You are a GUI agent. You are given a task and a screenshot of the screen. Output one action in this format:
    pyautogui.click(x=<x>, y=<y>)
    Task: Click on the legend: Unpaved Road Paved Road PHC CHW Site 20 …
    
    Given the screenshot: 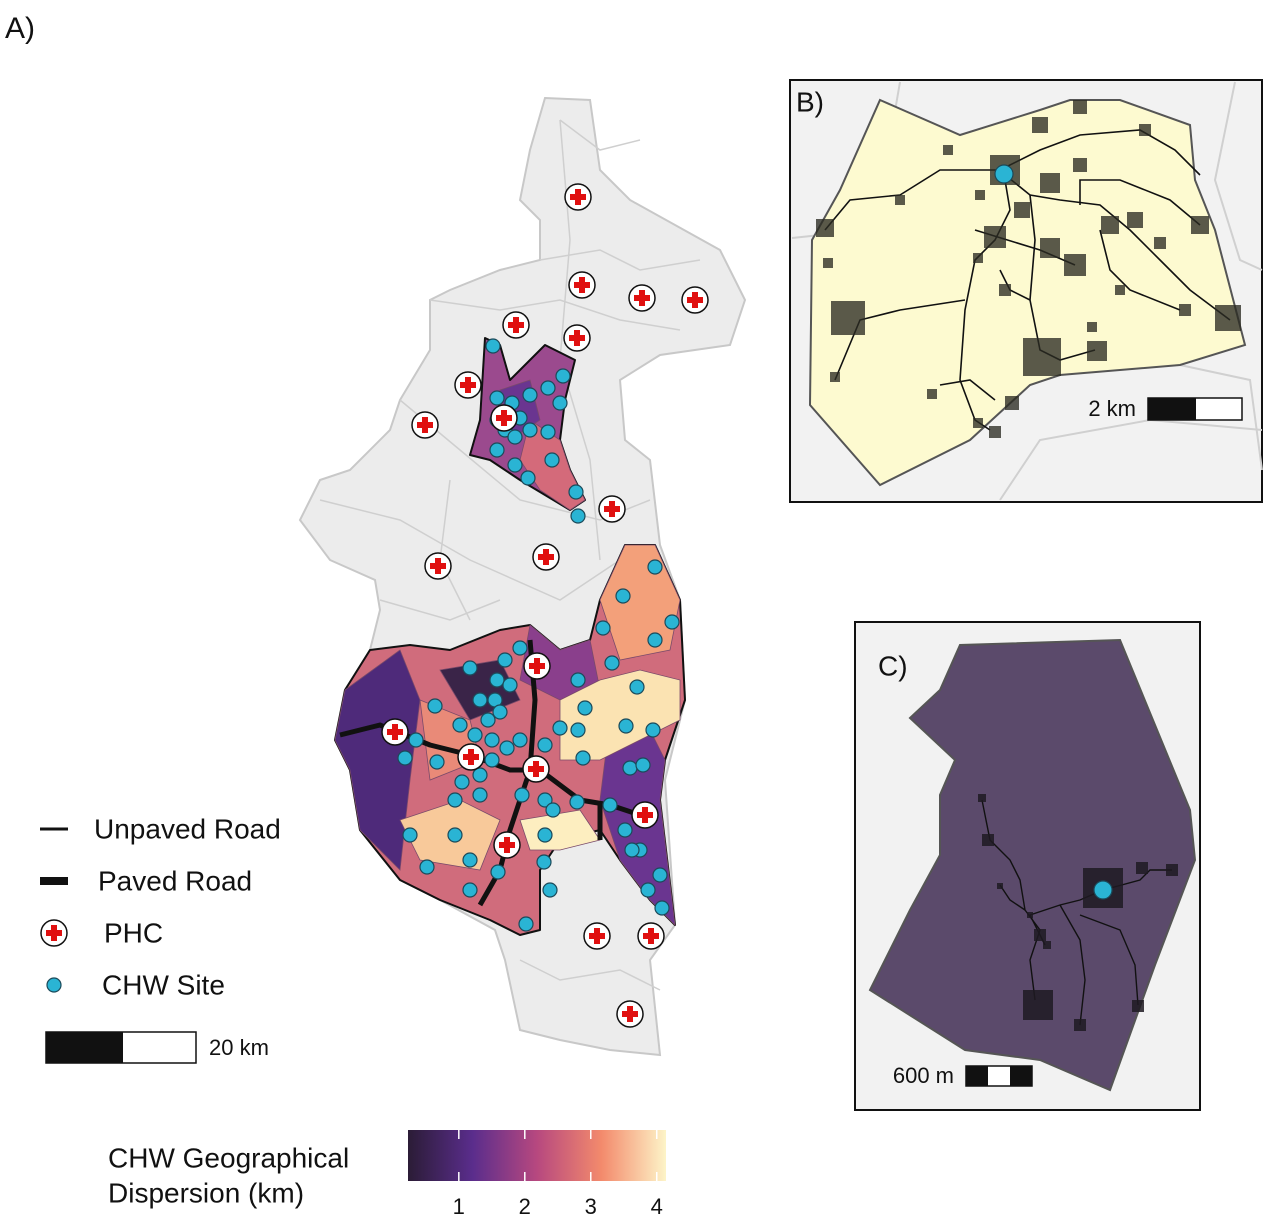 What is the action you would take?
    pyautogui.click(x=160, y=938)
    